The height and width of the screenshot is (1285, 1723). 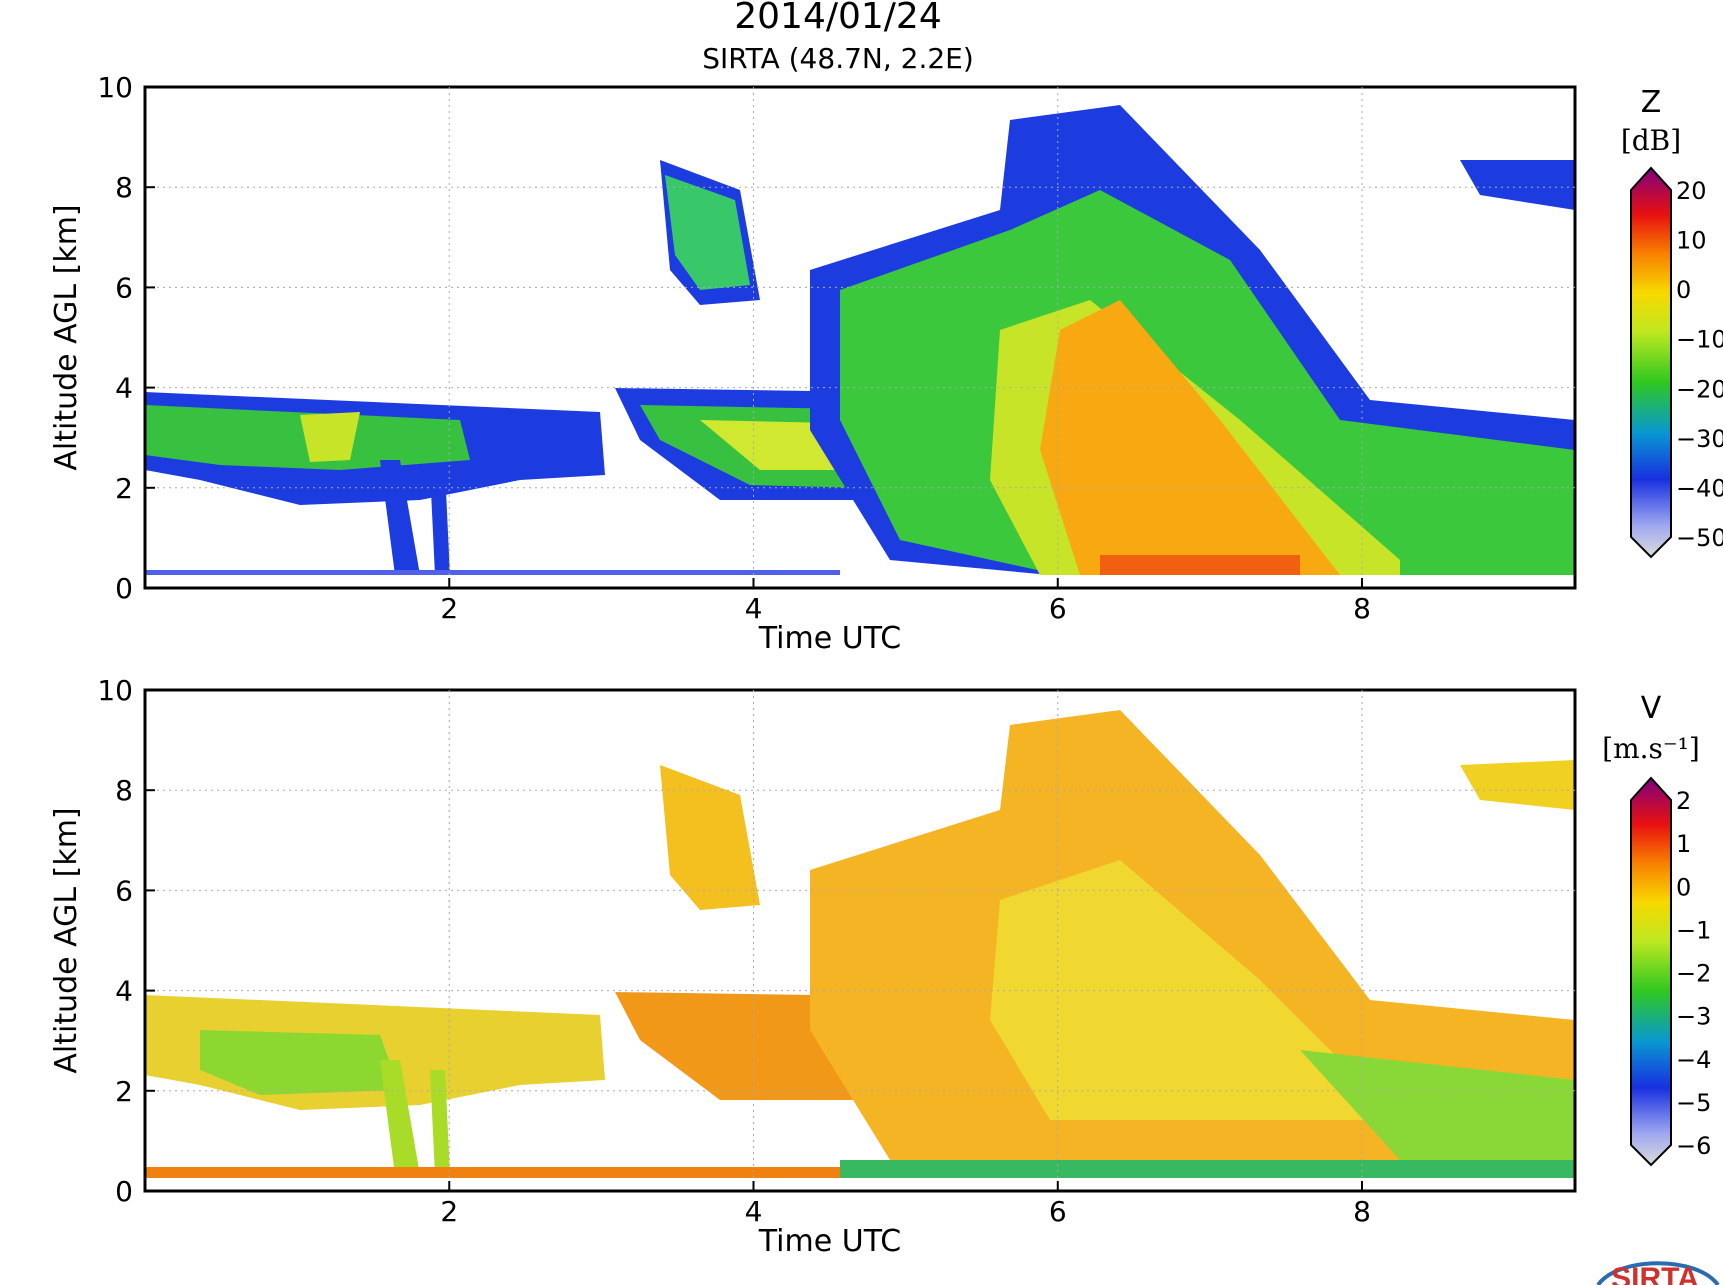 I want to click on z-ytick-label: 10, so click(x=115, y=87).